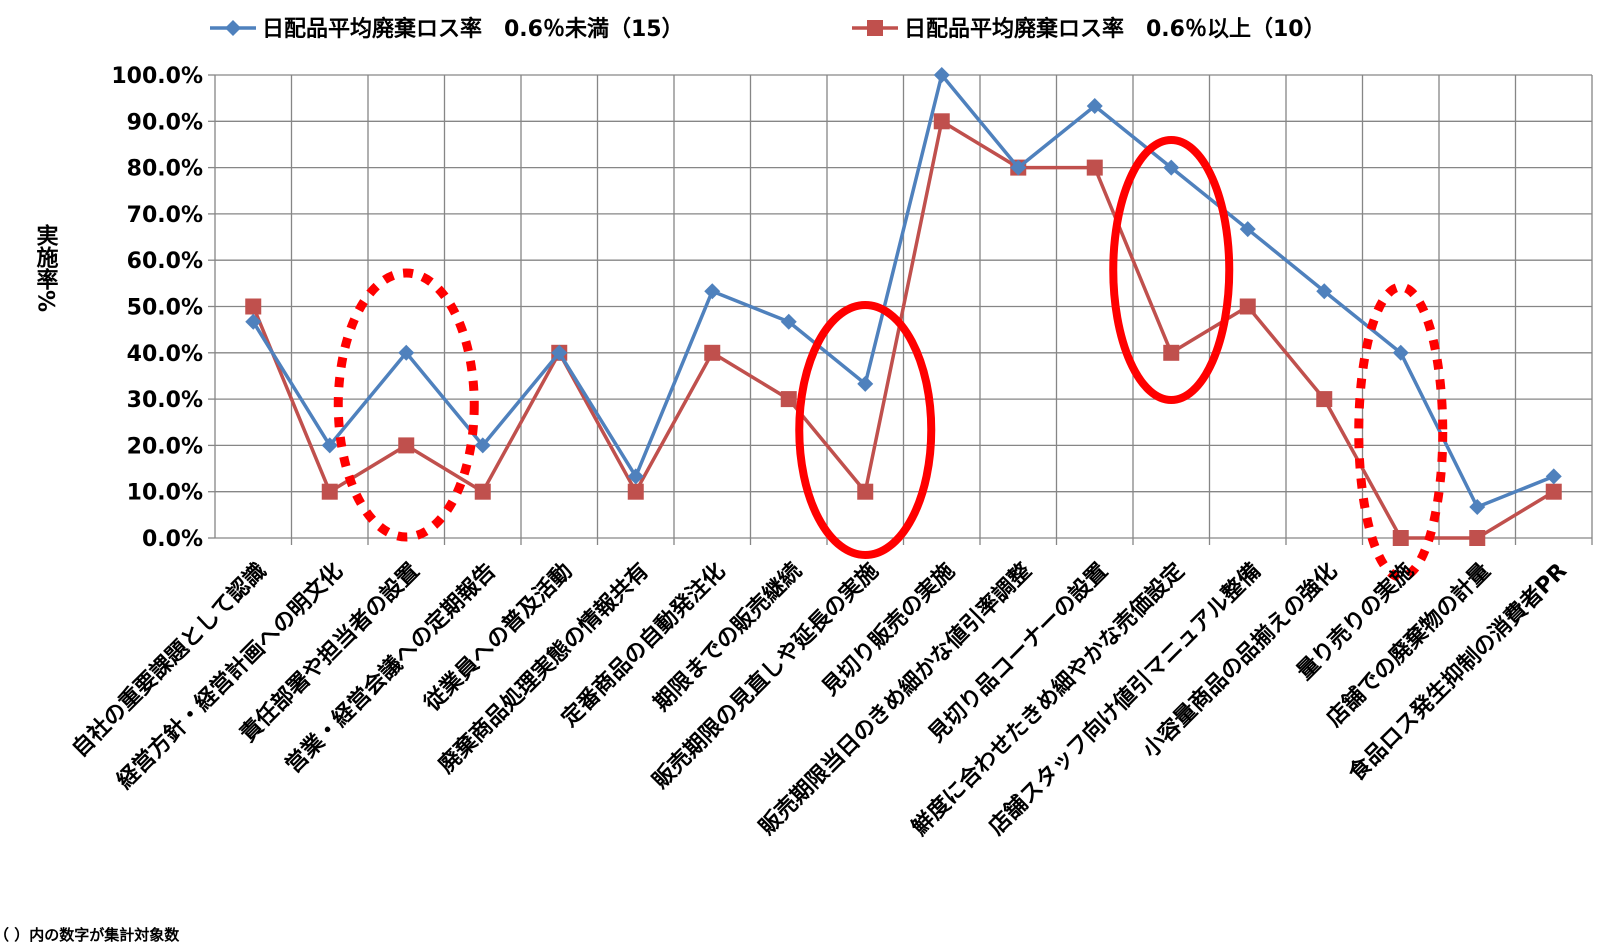  What do you see at coordinates (46, 267) in the screenshot?
I see `y-axis-label: 実施率%` at bounding box center [46, 267].